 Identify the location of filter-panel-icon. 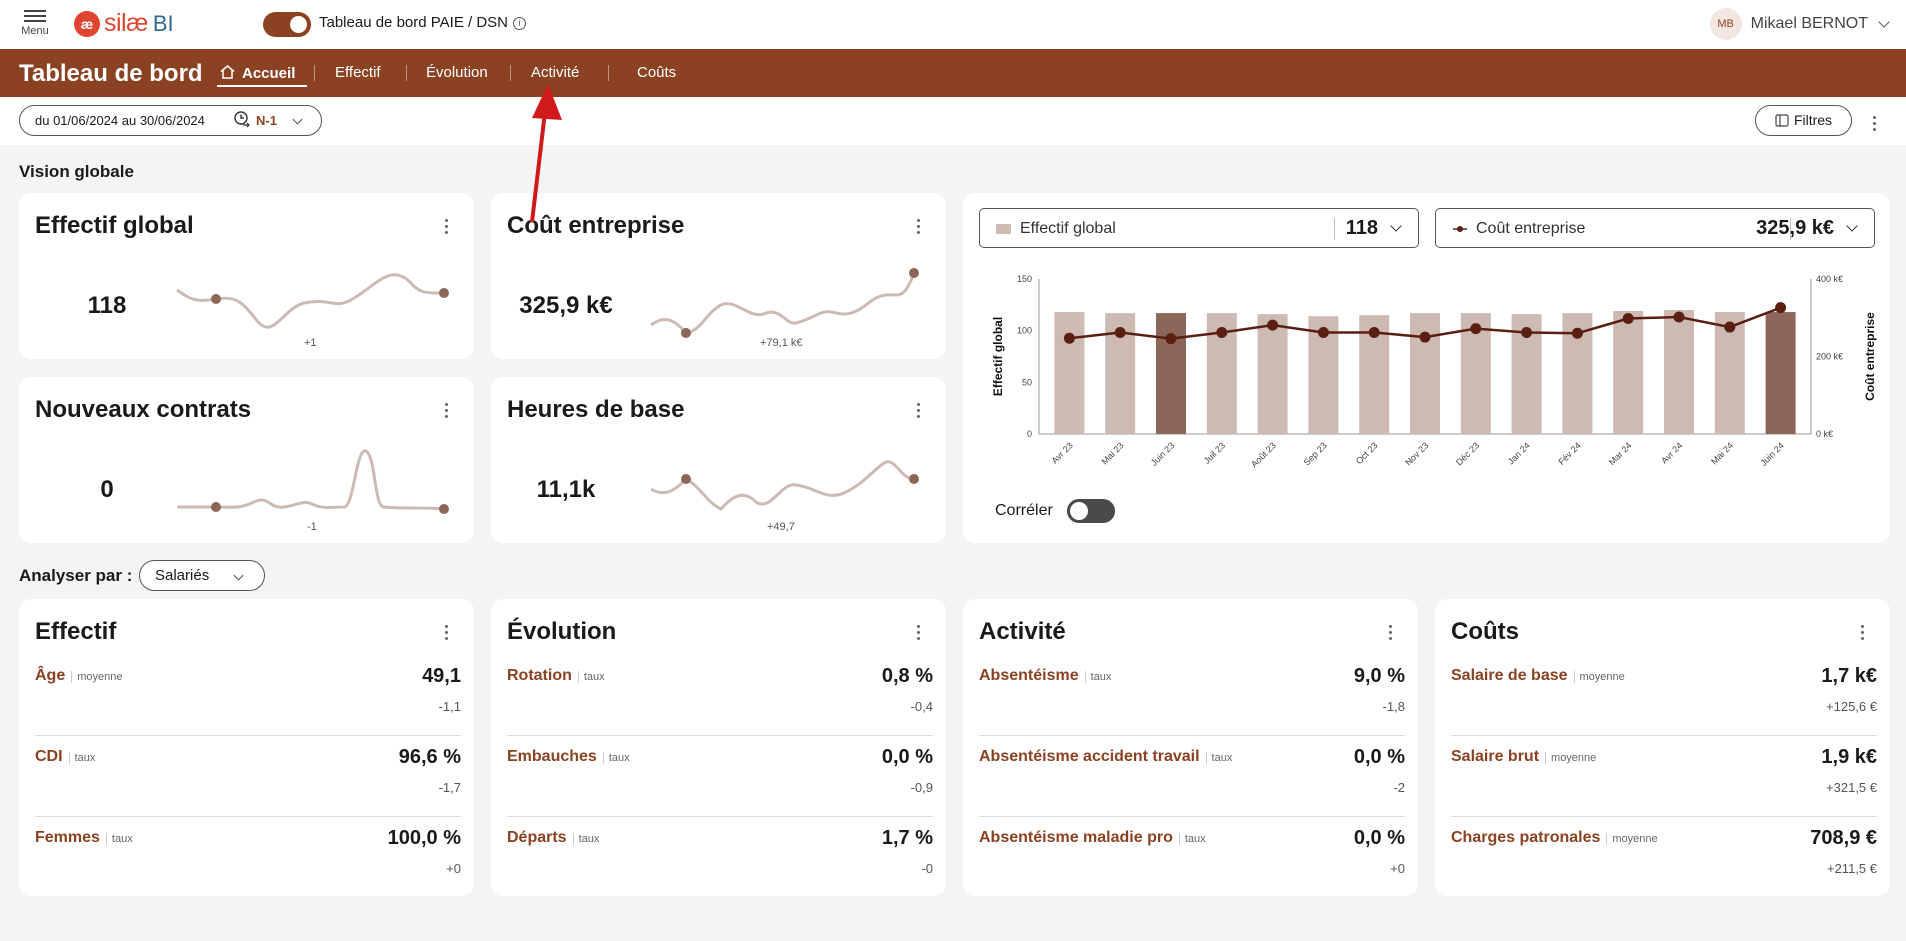
(1782, 120).